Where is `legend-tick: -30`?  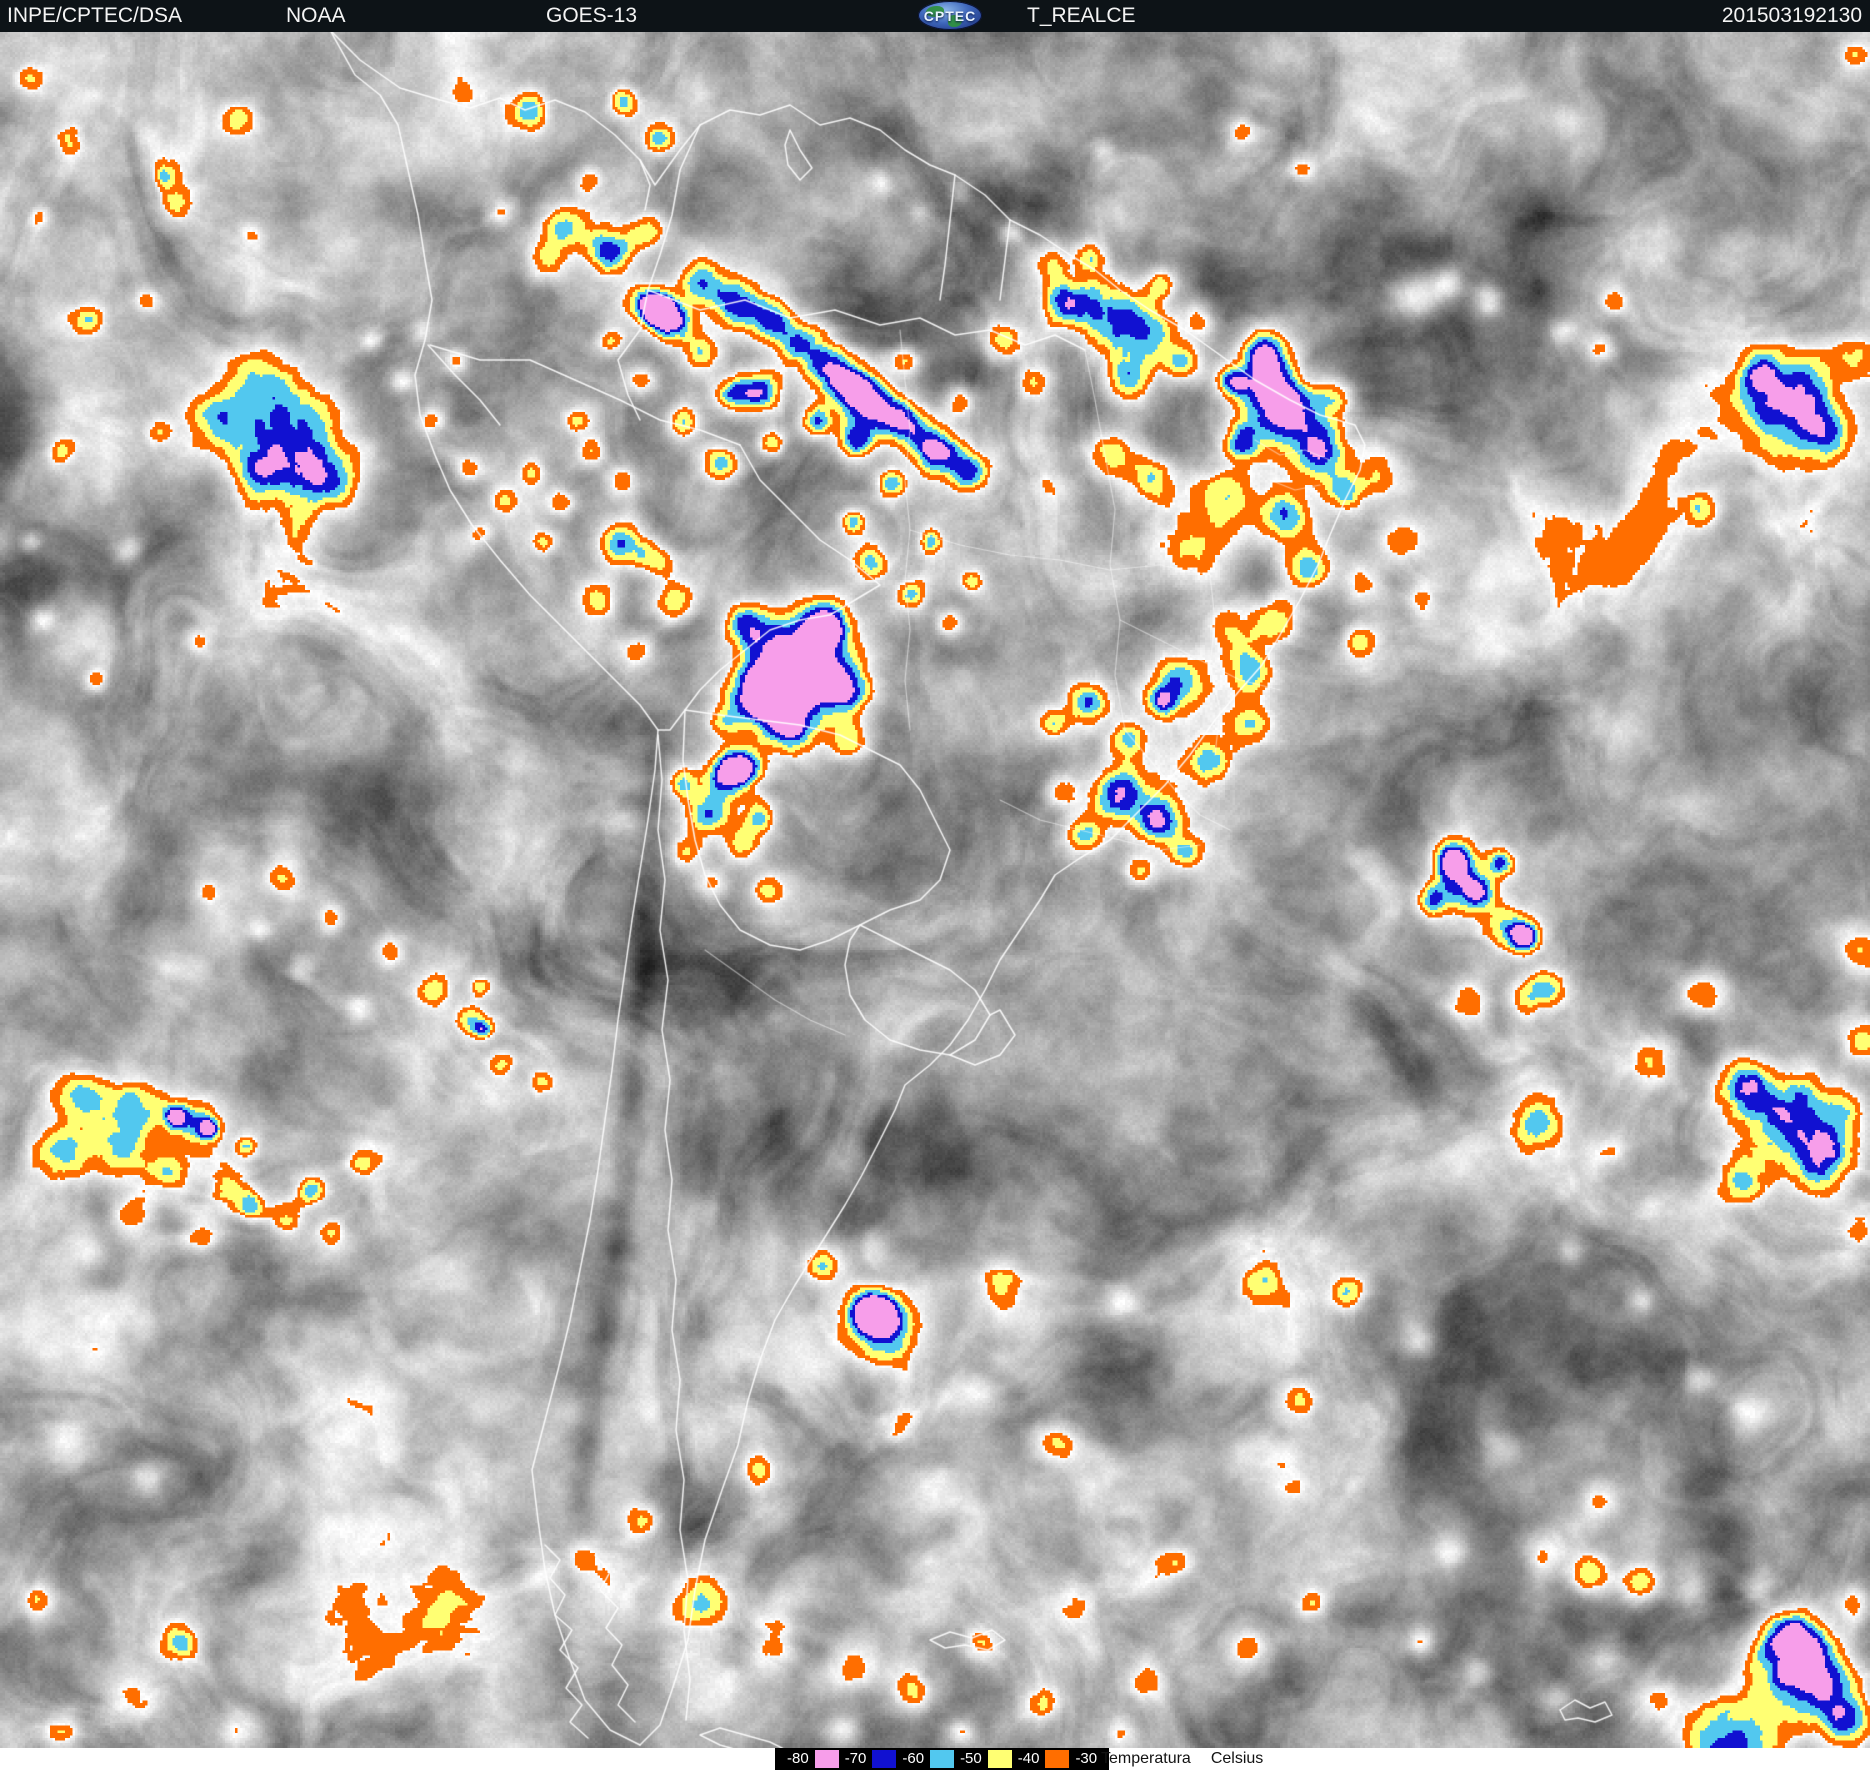 legend-tick: -30 is located at coordinates (1086, 1758).